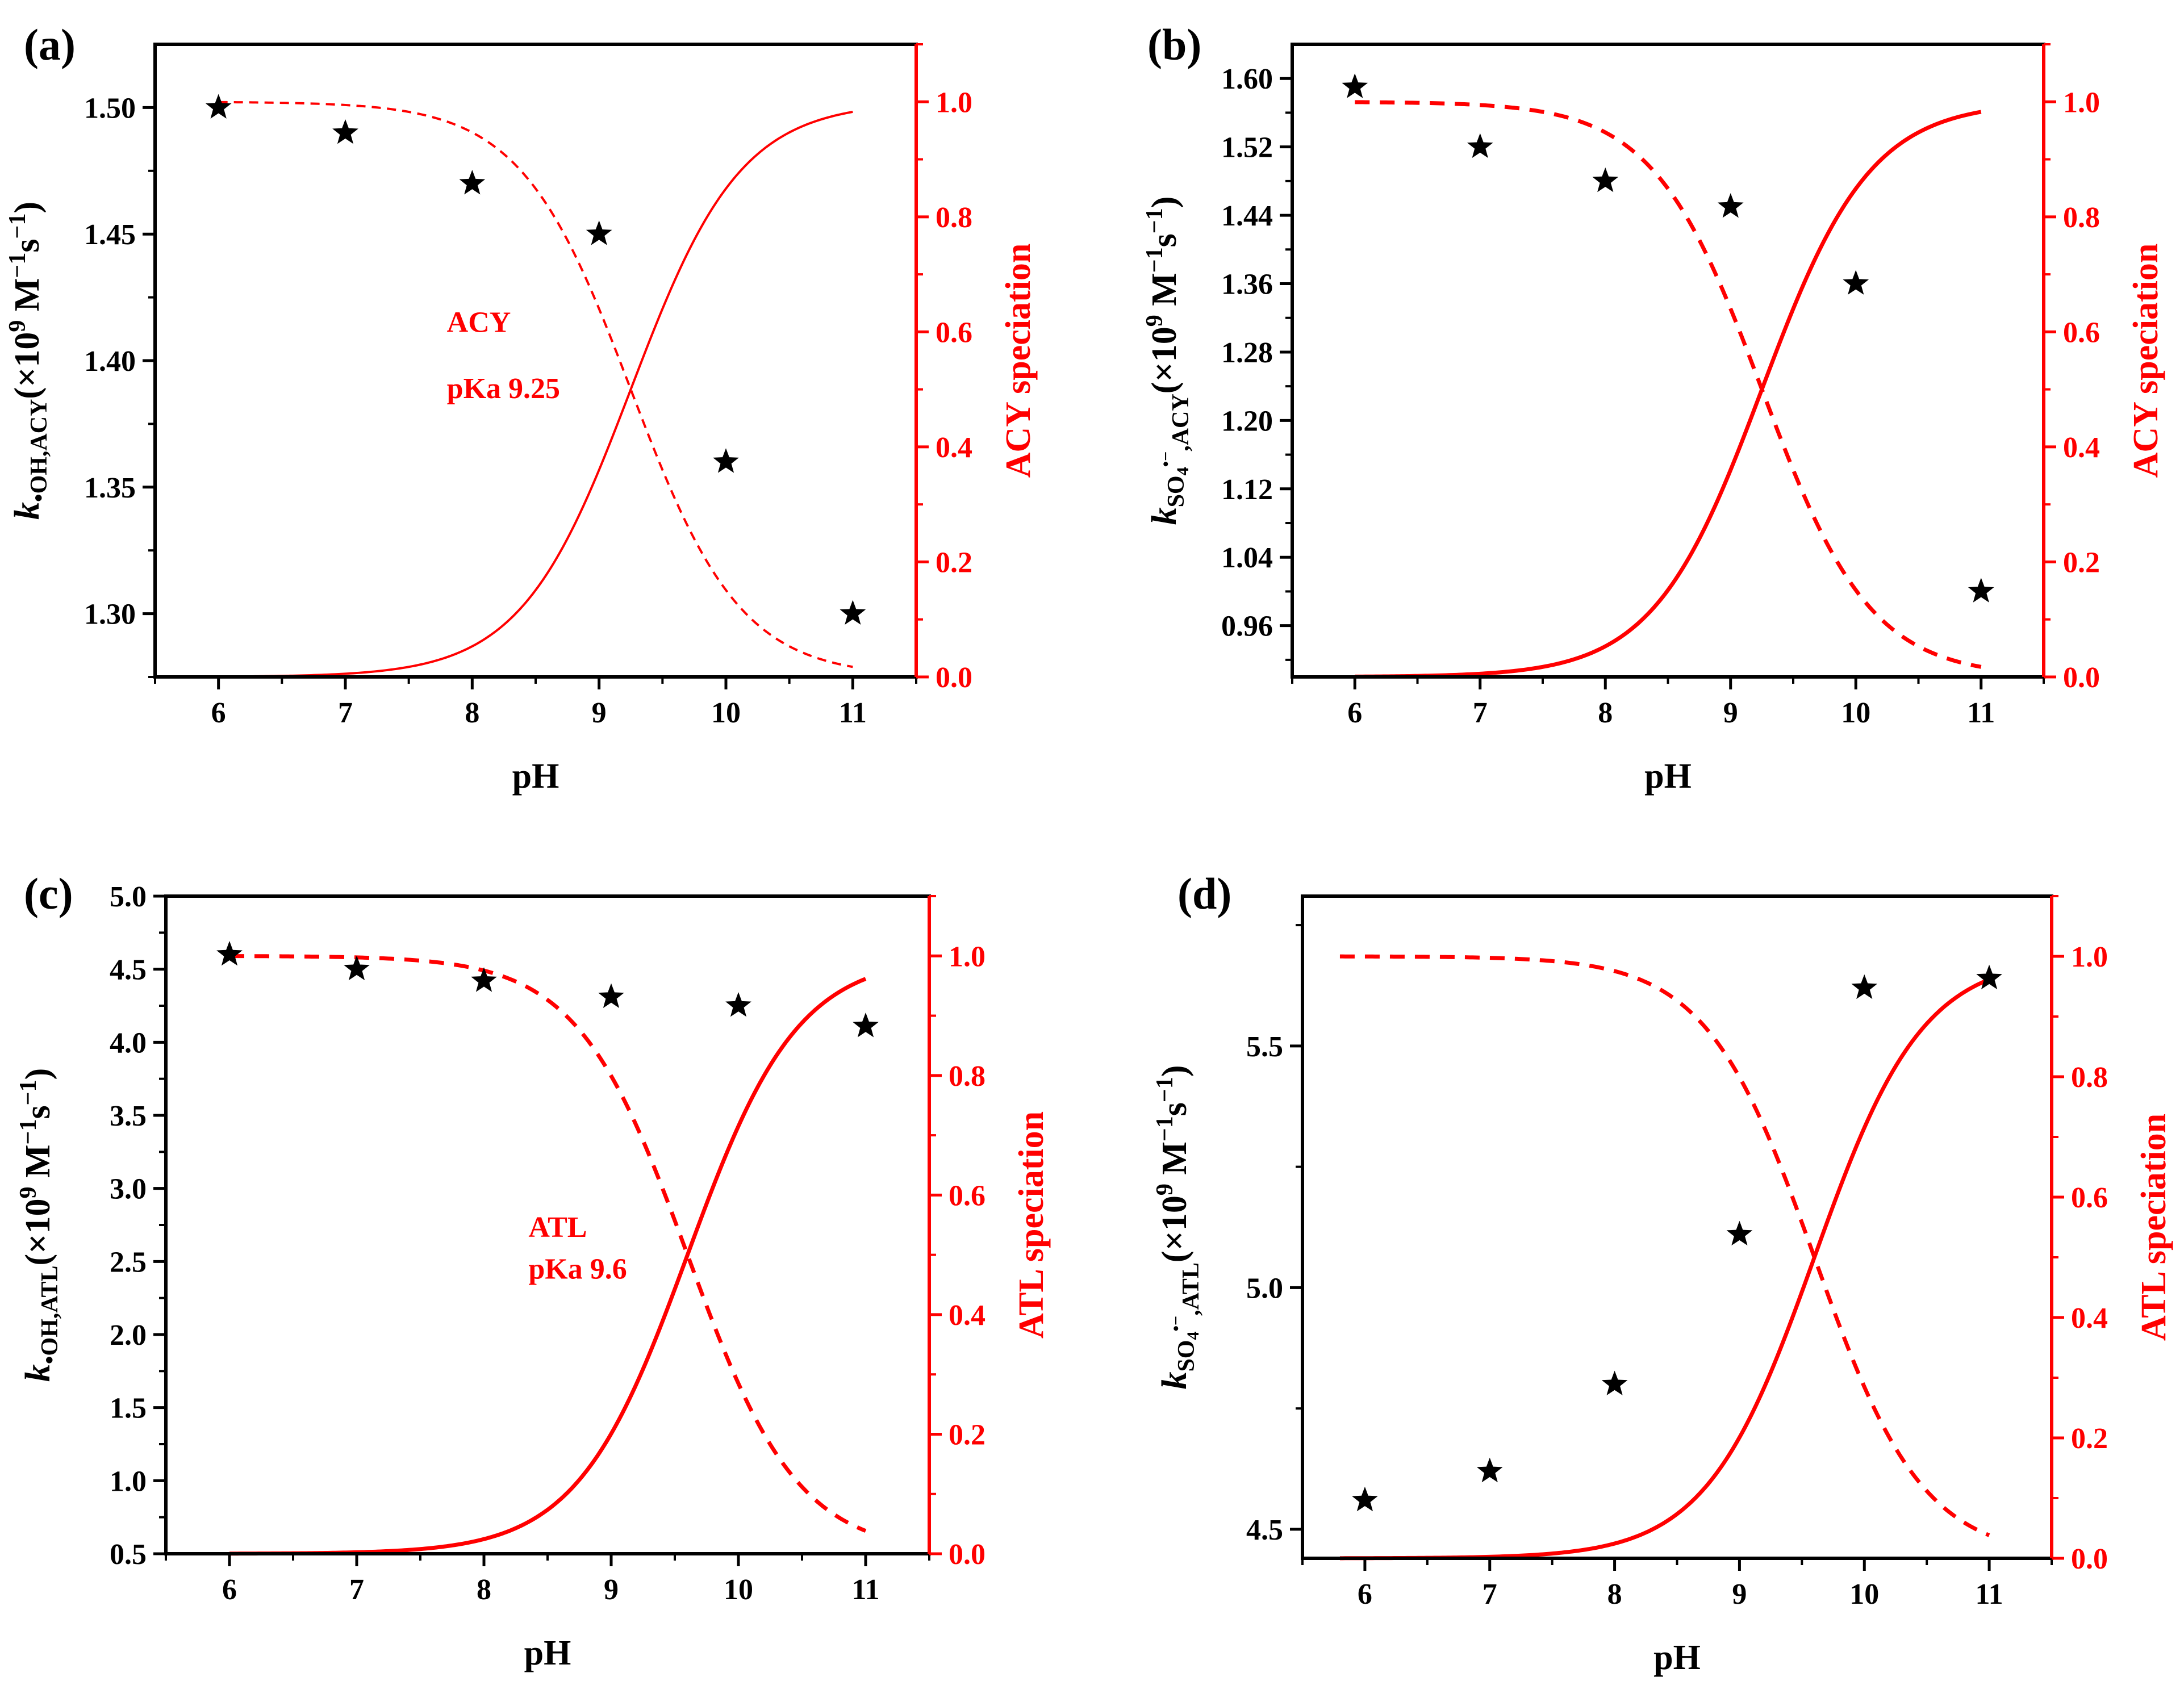 The height and width of the screenshot is (1698, 2184). What do you see at coordinates (1018, 361) in the screenshot?
I see `y-right-axis-title-a: ACY speciation` at bounding box center [1018, 361].